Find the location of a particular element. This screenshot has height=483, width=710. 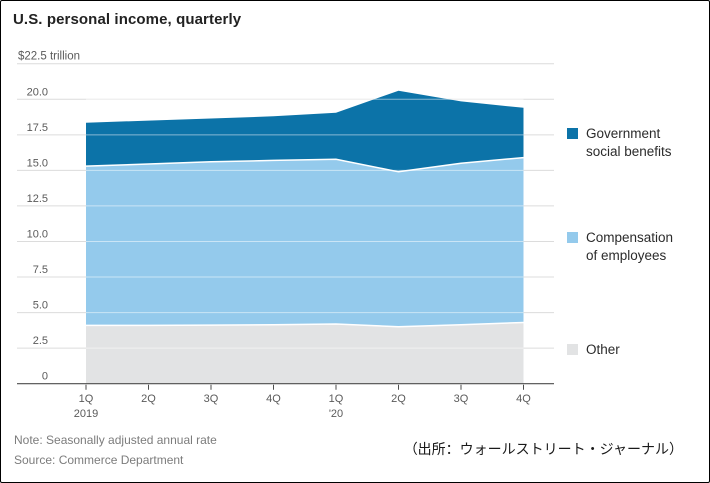

x-tick-label: 2019 is located at coordinates (86, 414).